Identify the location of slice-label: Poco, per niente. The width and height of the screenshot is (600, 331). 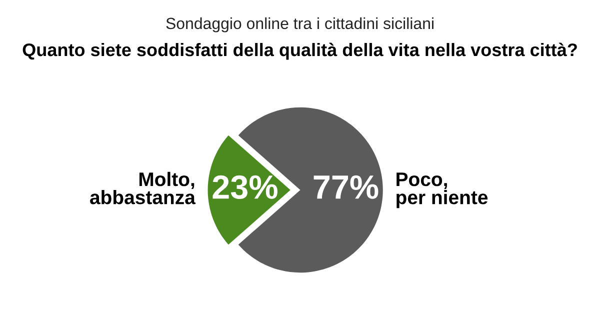
(442, 190).